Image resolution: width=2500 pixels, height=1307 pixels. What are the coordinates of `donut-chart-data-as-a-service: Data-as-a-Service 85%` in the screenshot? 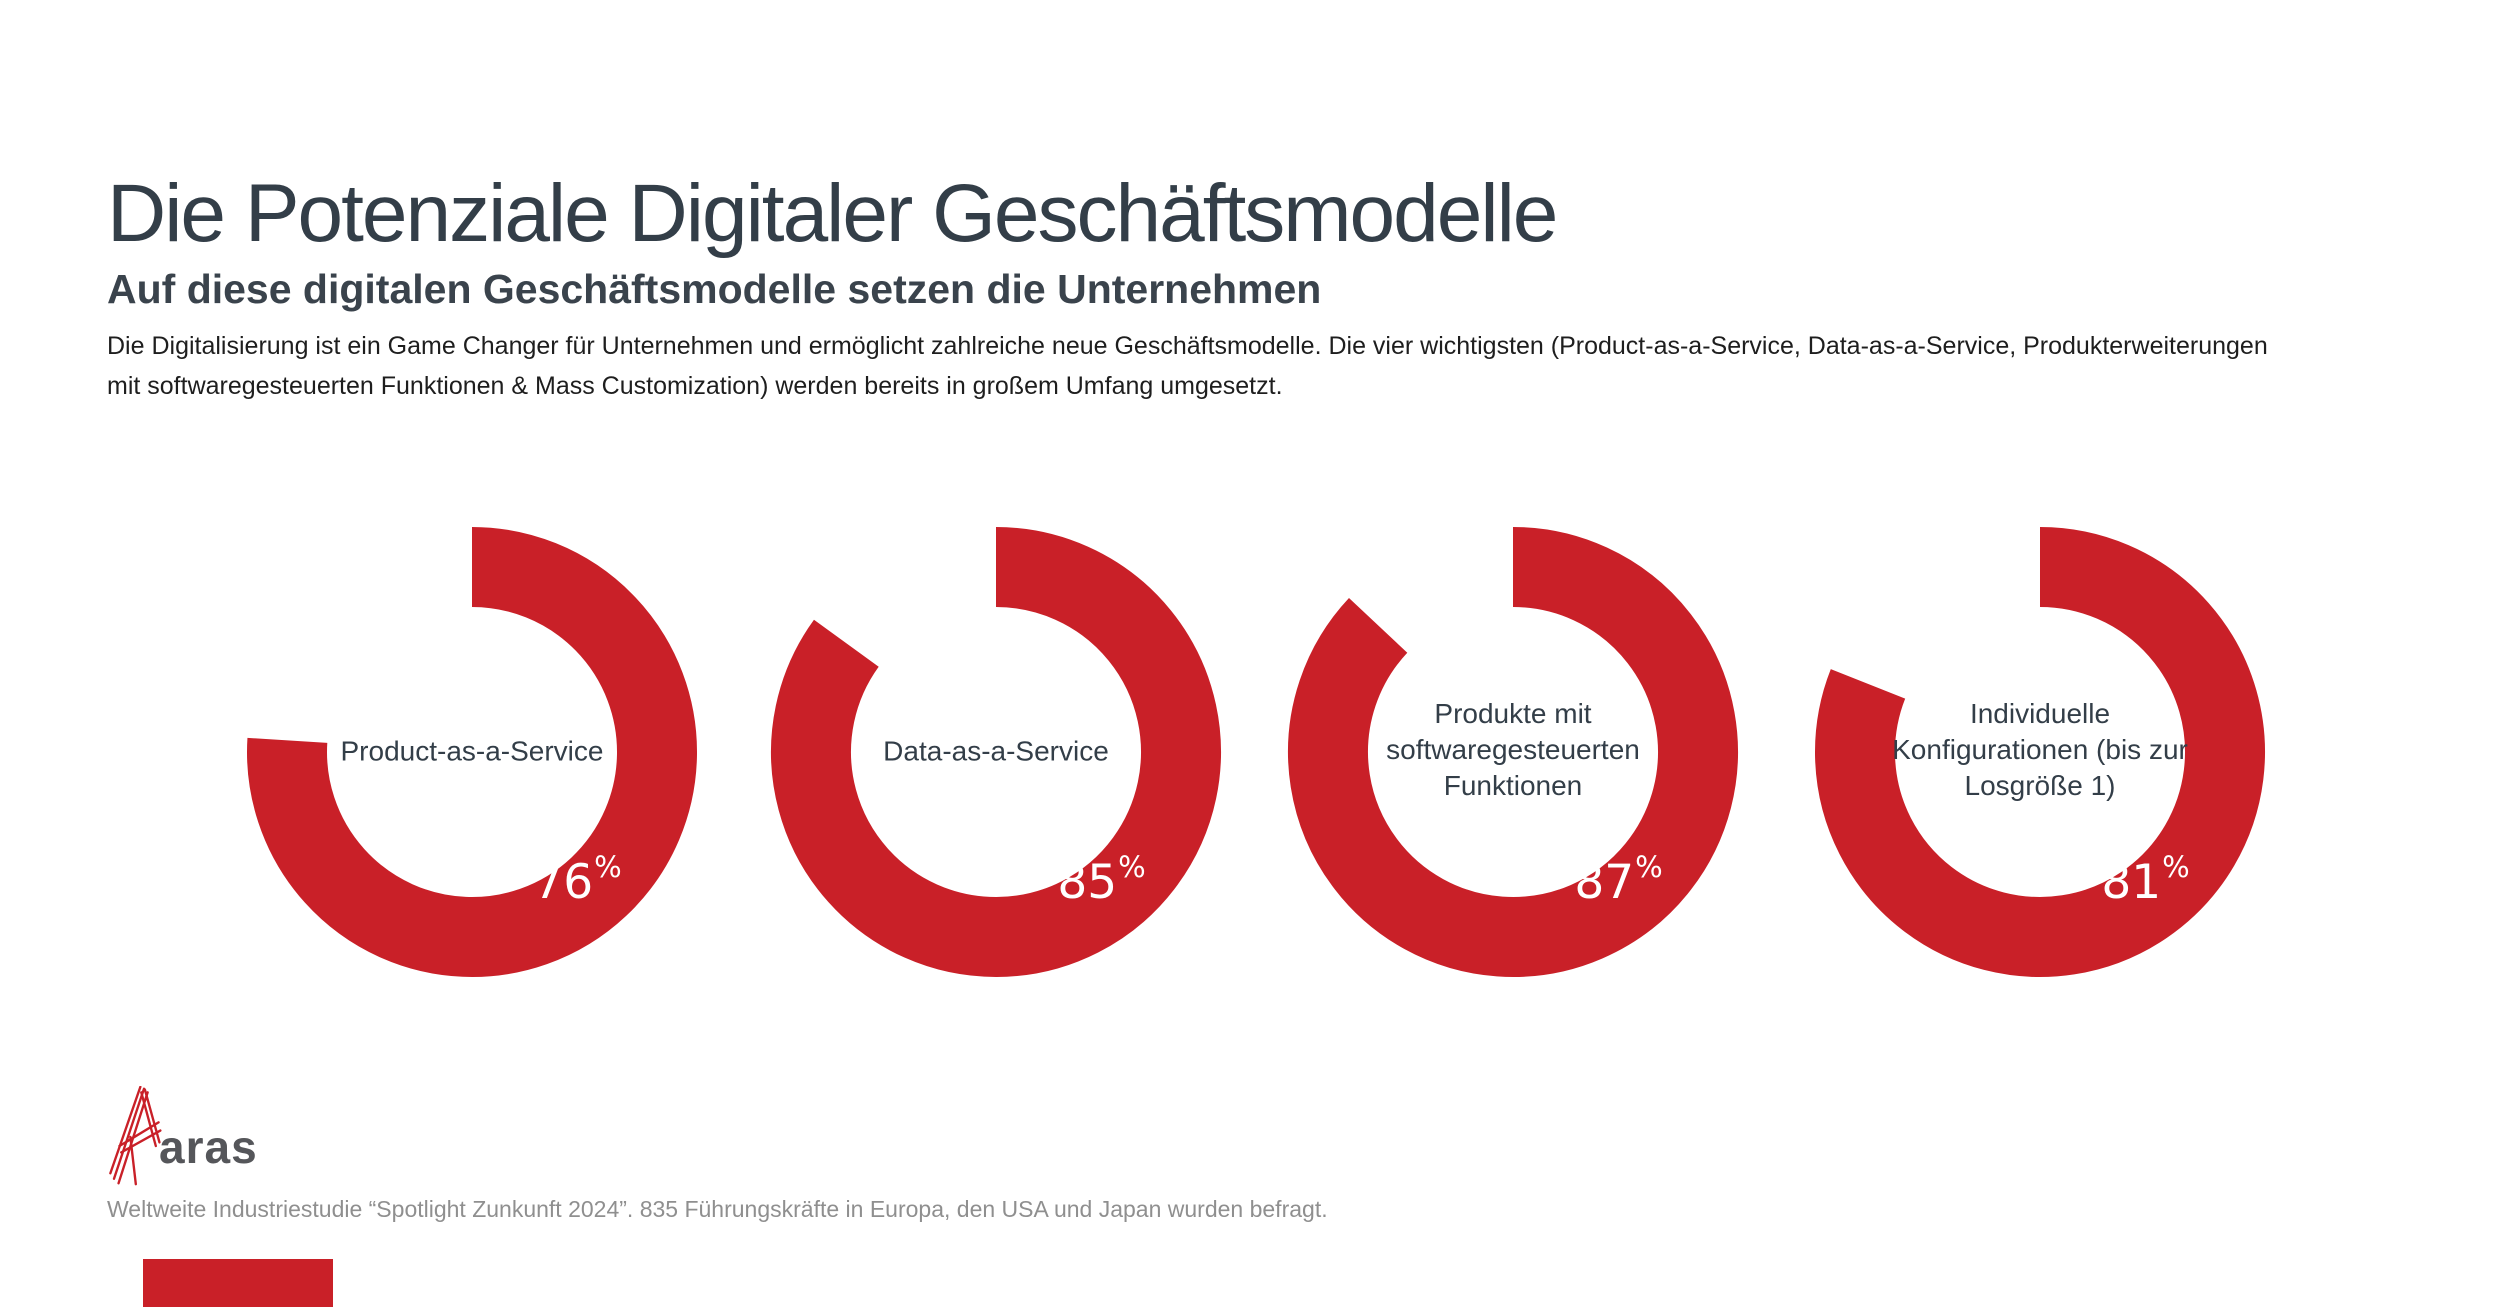 It's located at (996, 752).